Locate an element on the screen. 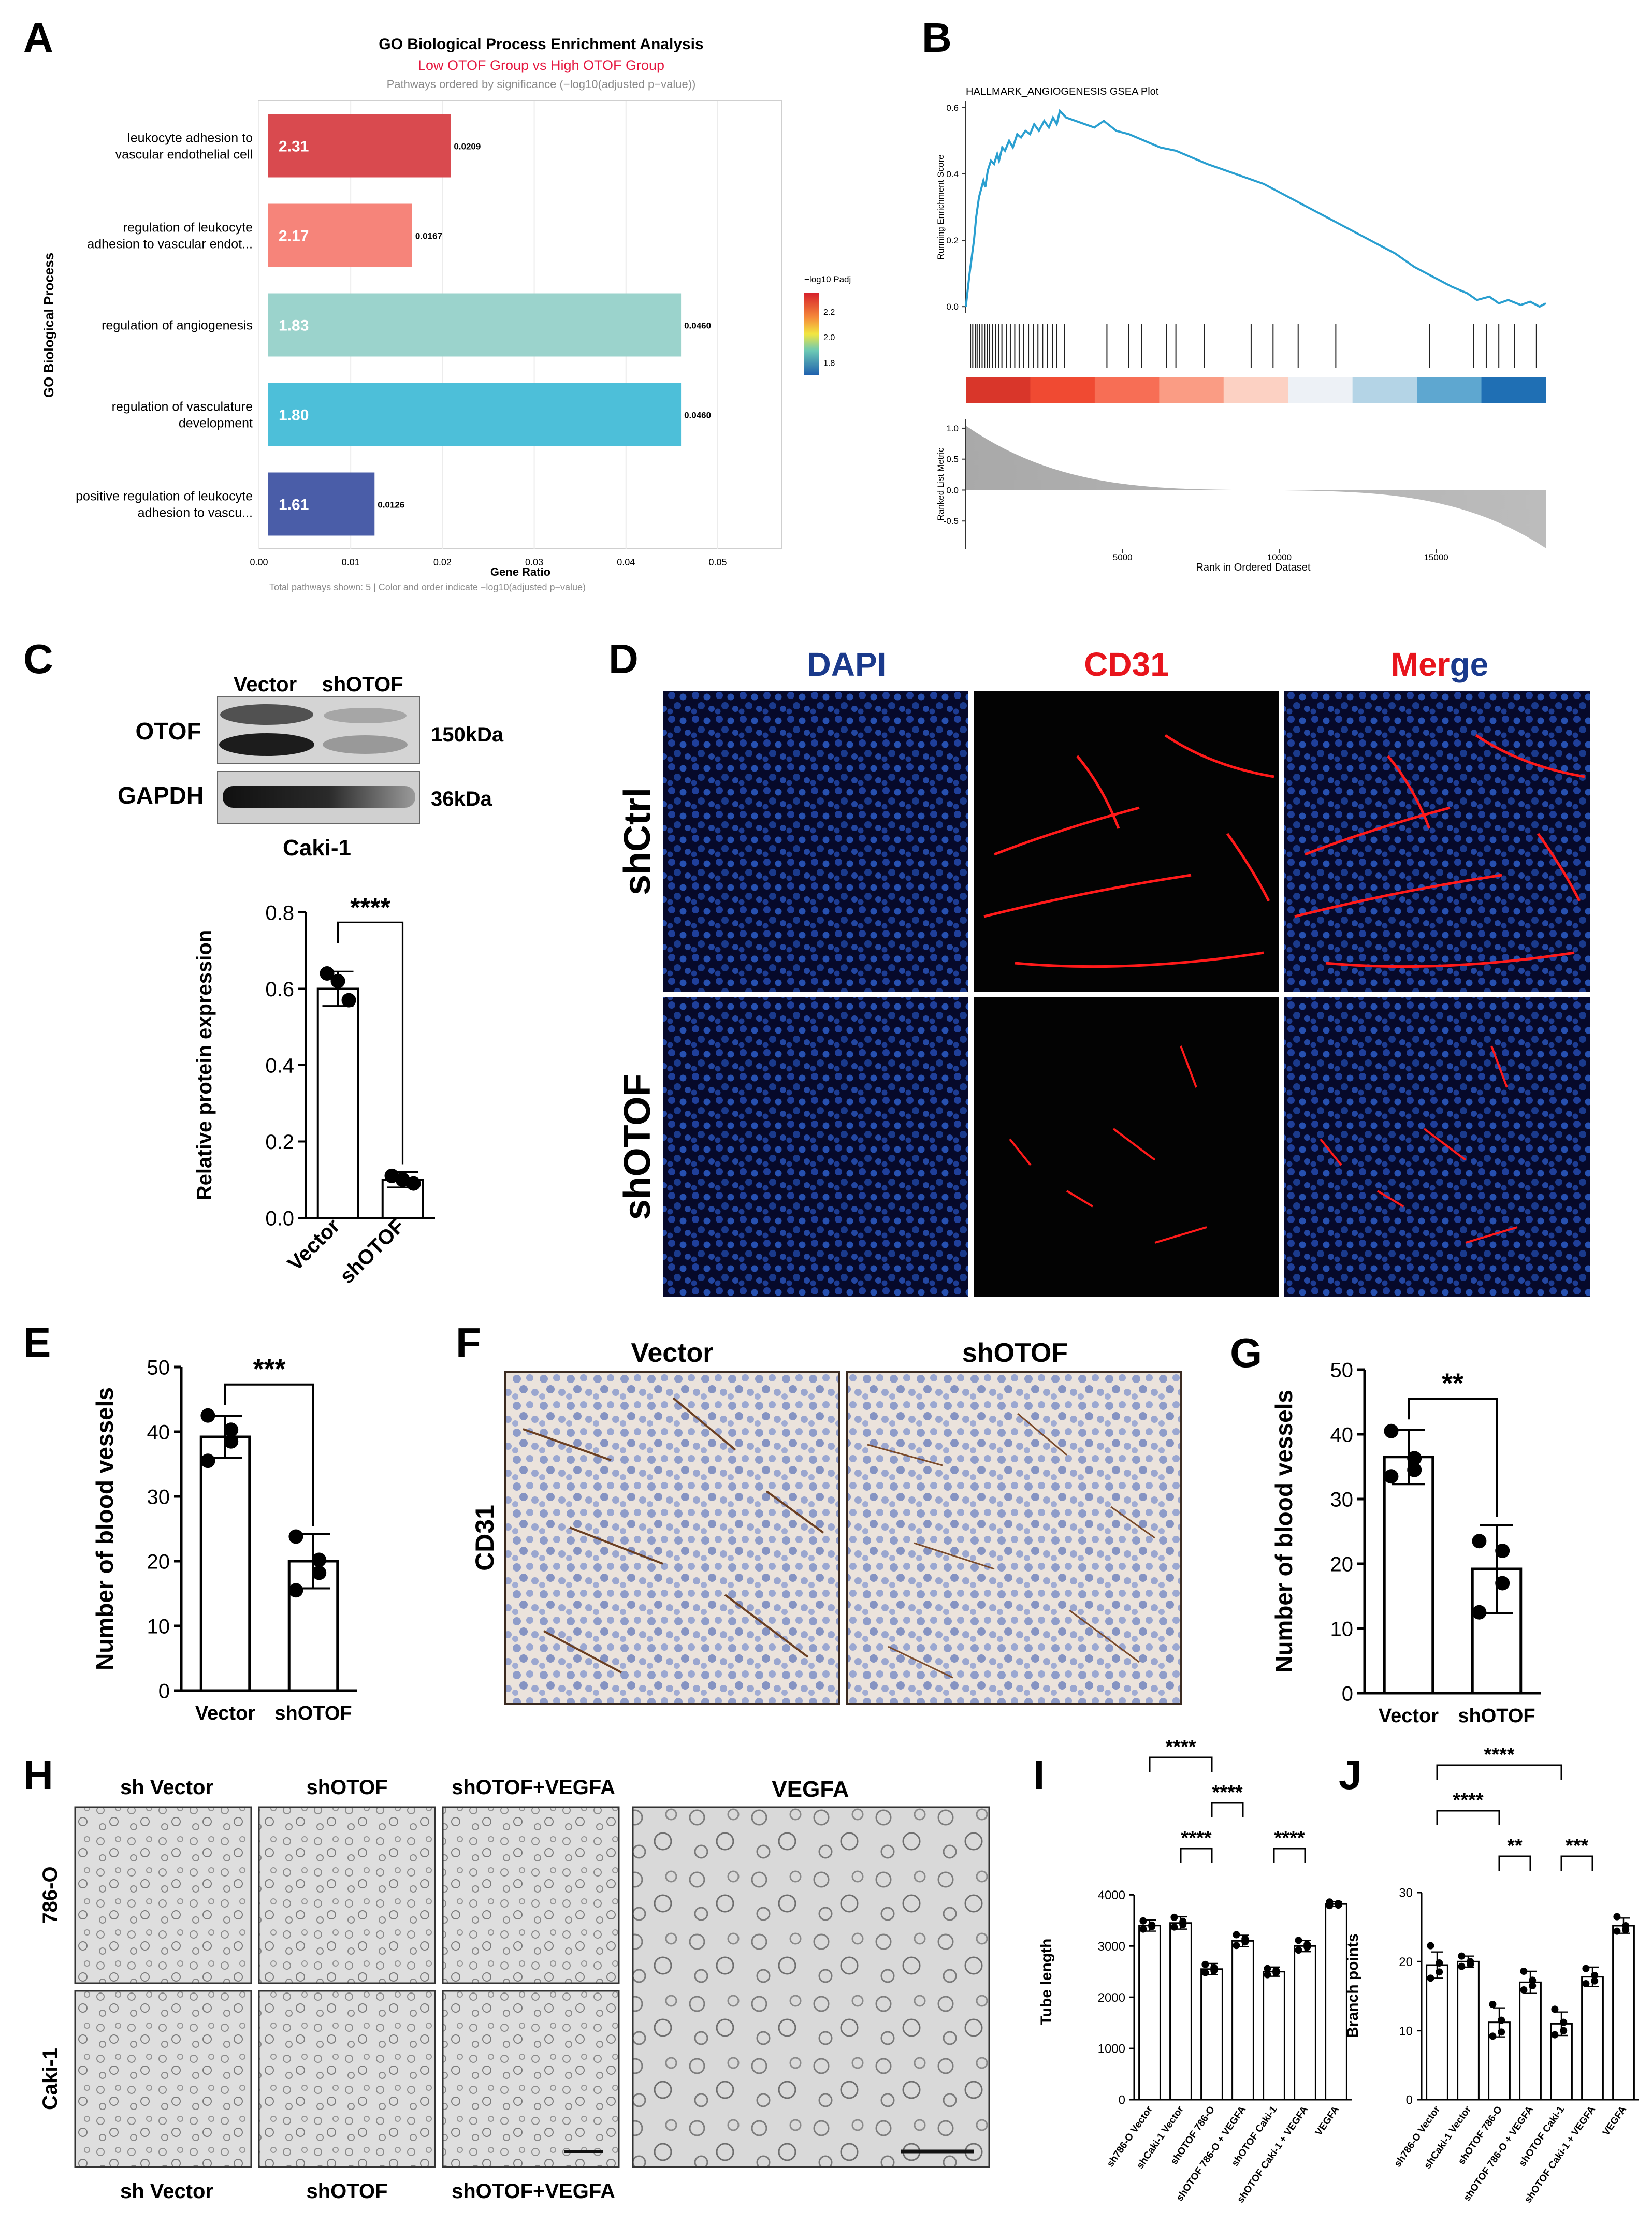 This screenshot has width=1652, height=2240. if-merge-shctrl is located at coordinates (1437, 841).